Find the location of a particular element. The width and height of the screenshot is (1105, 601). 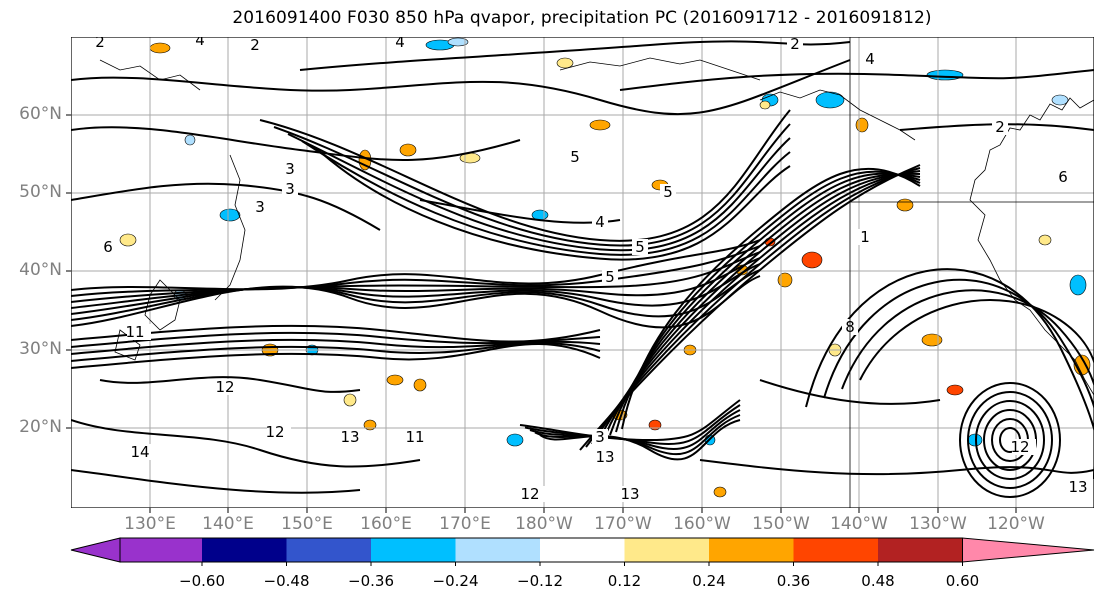

contour-label: 1 is located at coordinates (865, 237).